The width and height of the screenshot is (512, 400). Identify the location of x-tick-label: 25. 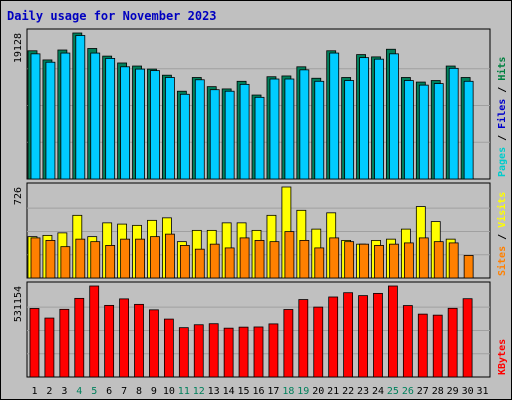
(393, 391).